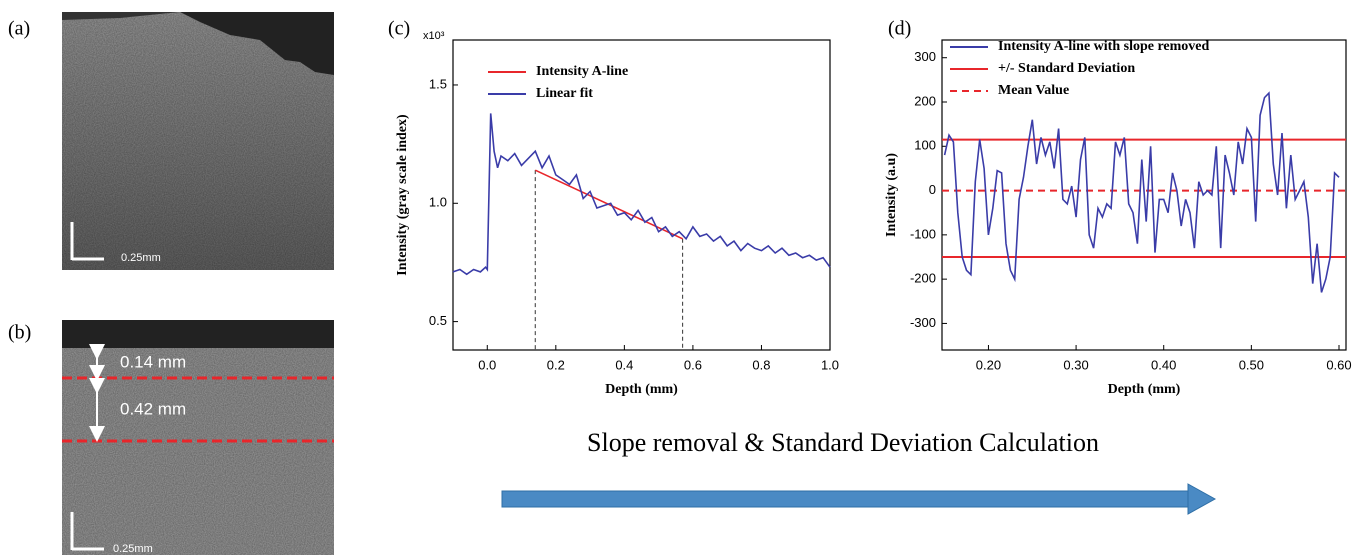 The height and width of the screenshot is (560, 1356). I want to click on panel-label: (a), so click(19, 29).